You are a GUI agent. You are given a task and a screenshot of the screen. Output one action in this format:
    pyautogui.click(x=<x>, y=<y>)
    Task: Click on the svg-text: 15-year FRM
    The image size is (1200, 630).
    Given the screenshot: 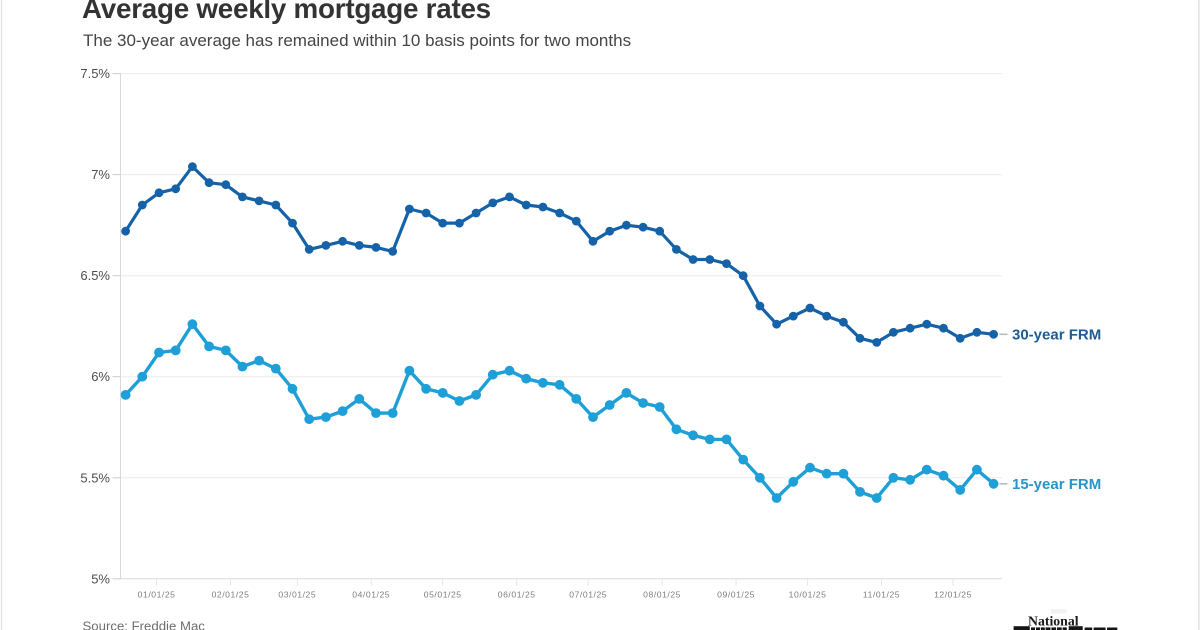 What is the action you would take?
    pyautogui.click(x=1056, y=484)
    